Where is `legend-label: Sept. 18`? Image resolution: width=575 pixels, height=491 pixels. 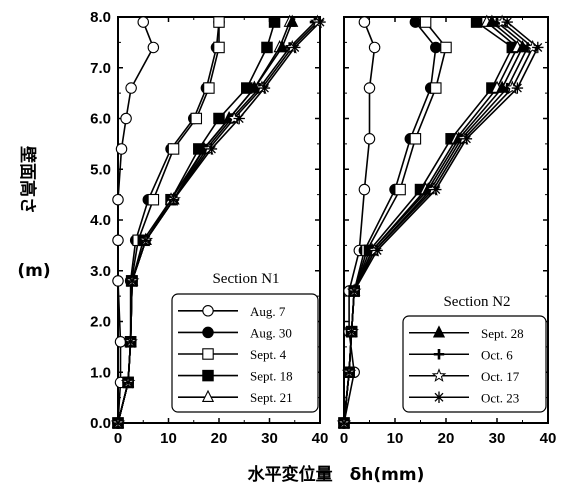 legend-label: Sept. 18 is located at coordinates (271, 376).